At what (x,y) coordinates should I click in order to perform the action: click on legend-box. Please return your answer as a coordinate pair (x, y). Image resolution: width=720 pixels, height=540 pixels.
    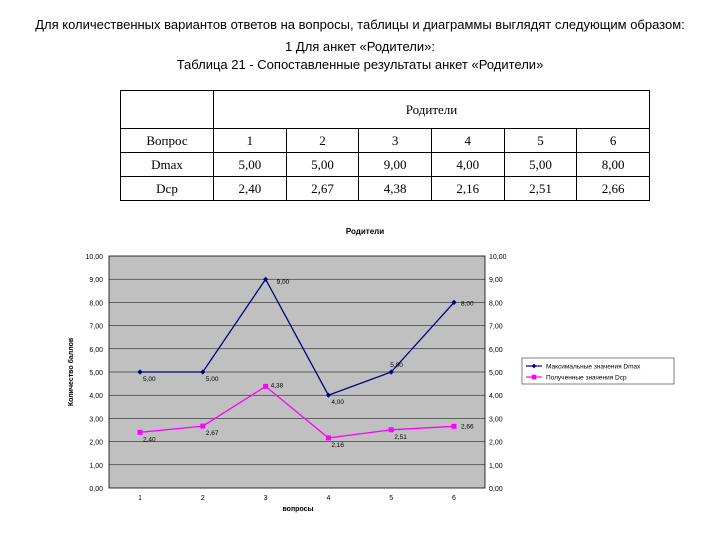
    Looking at the image, I should click on (598, 371).